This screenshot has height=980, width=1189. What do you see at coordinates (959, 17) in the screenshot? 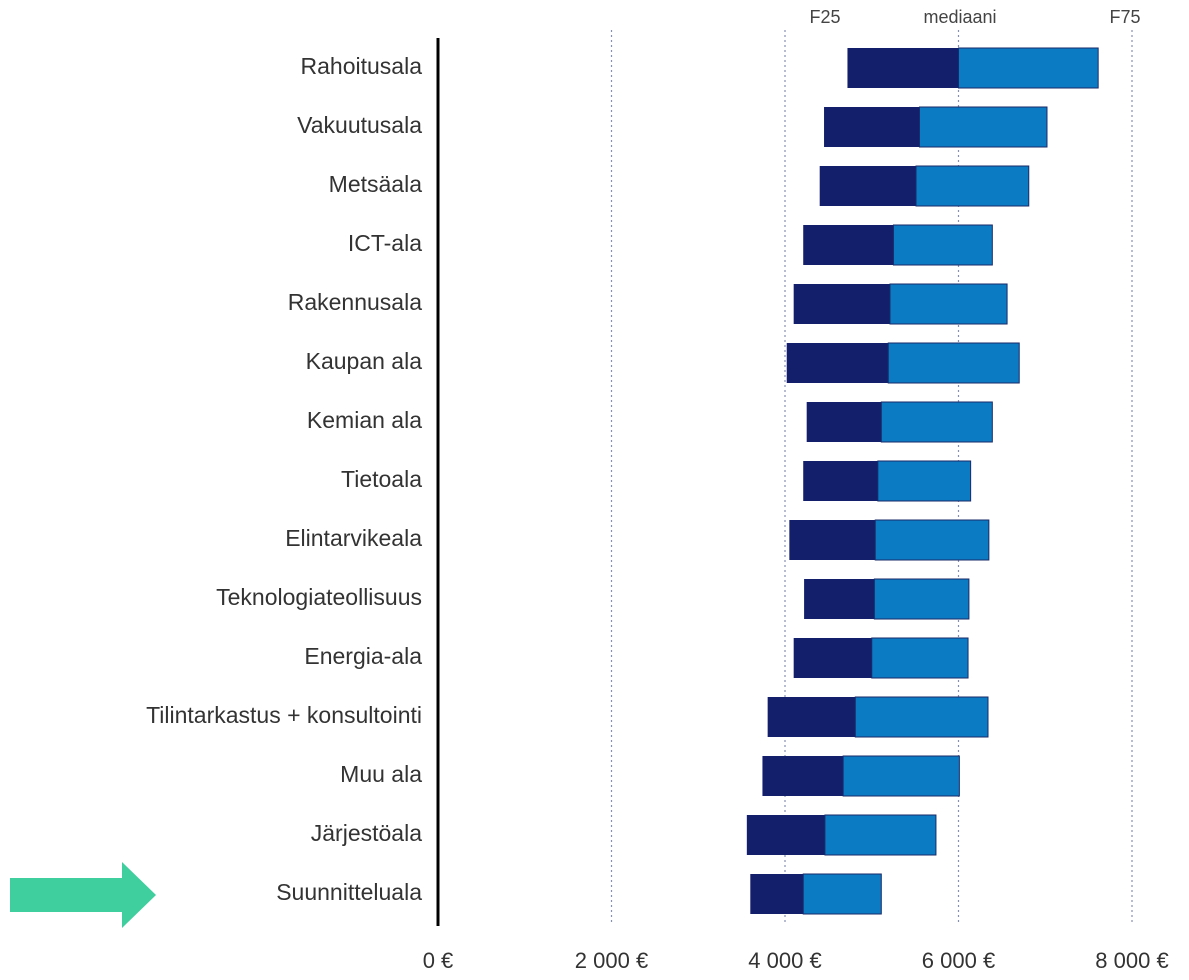
I see `legend-label: mediaani` at bounding box center [959, 17].